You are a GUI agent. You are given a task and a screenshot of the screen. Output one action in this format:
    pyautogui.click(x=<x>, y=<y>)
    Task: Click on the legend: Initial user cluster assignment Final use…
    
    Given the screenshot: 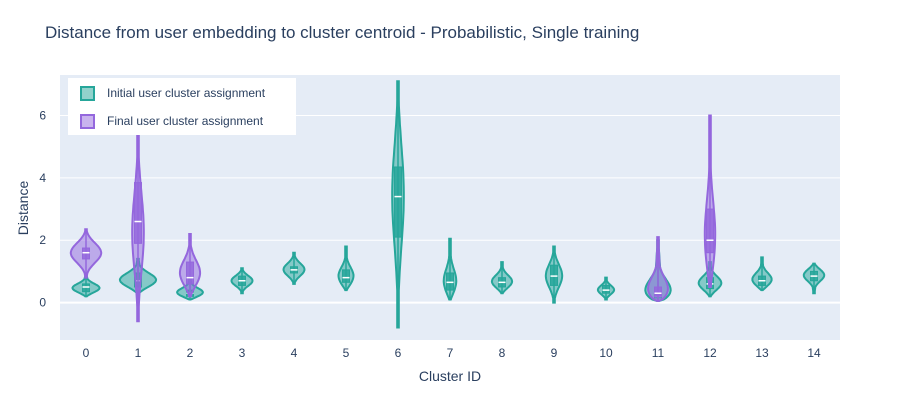 What is the action you would take?
    pyautogui.click(x=182, y=106)
    